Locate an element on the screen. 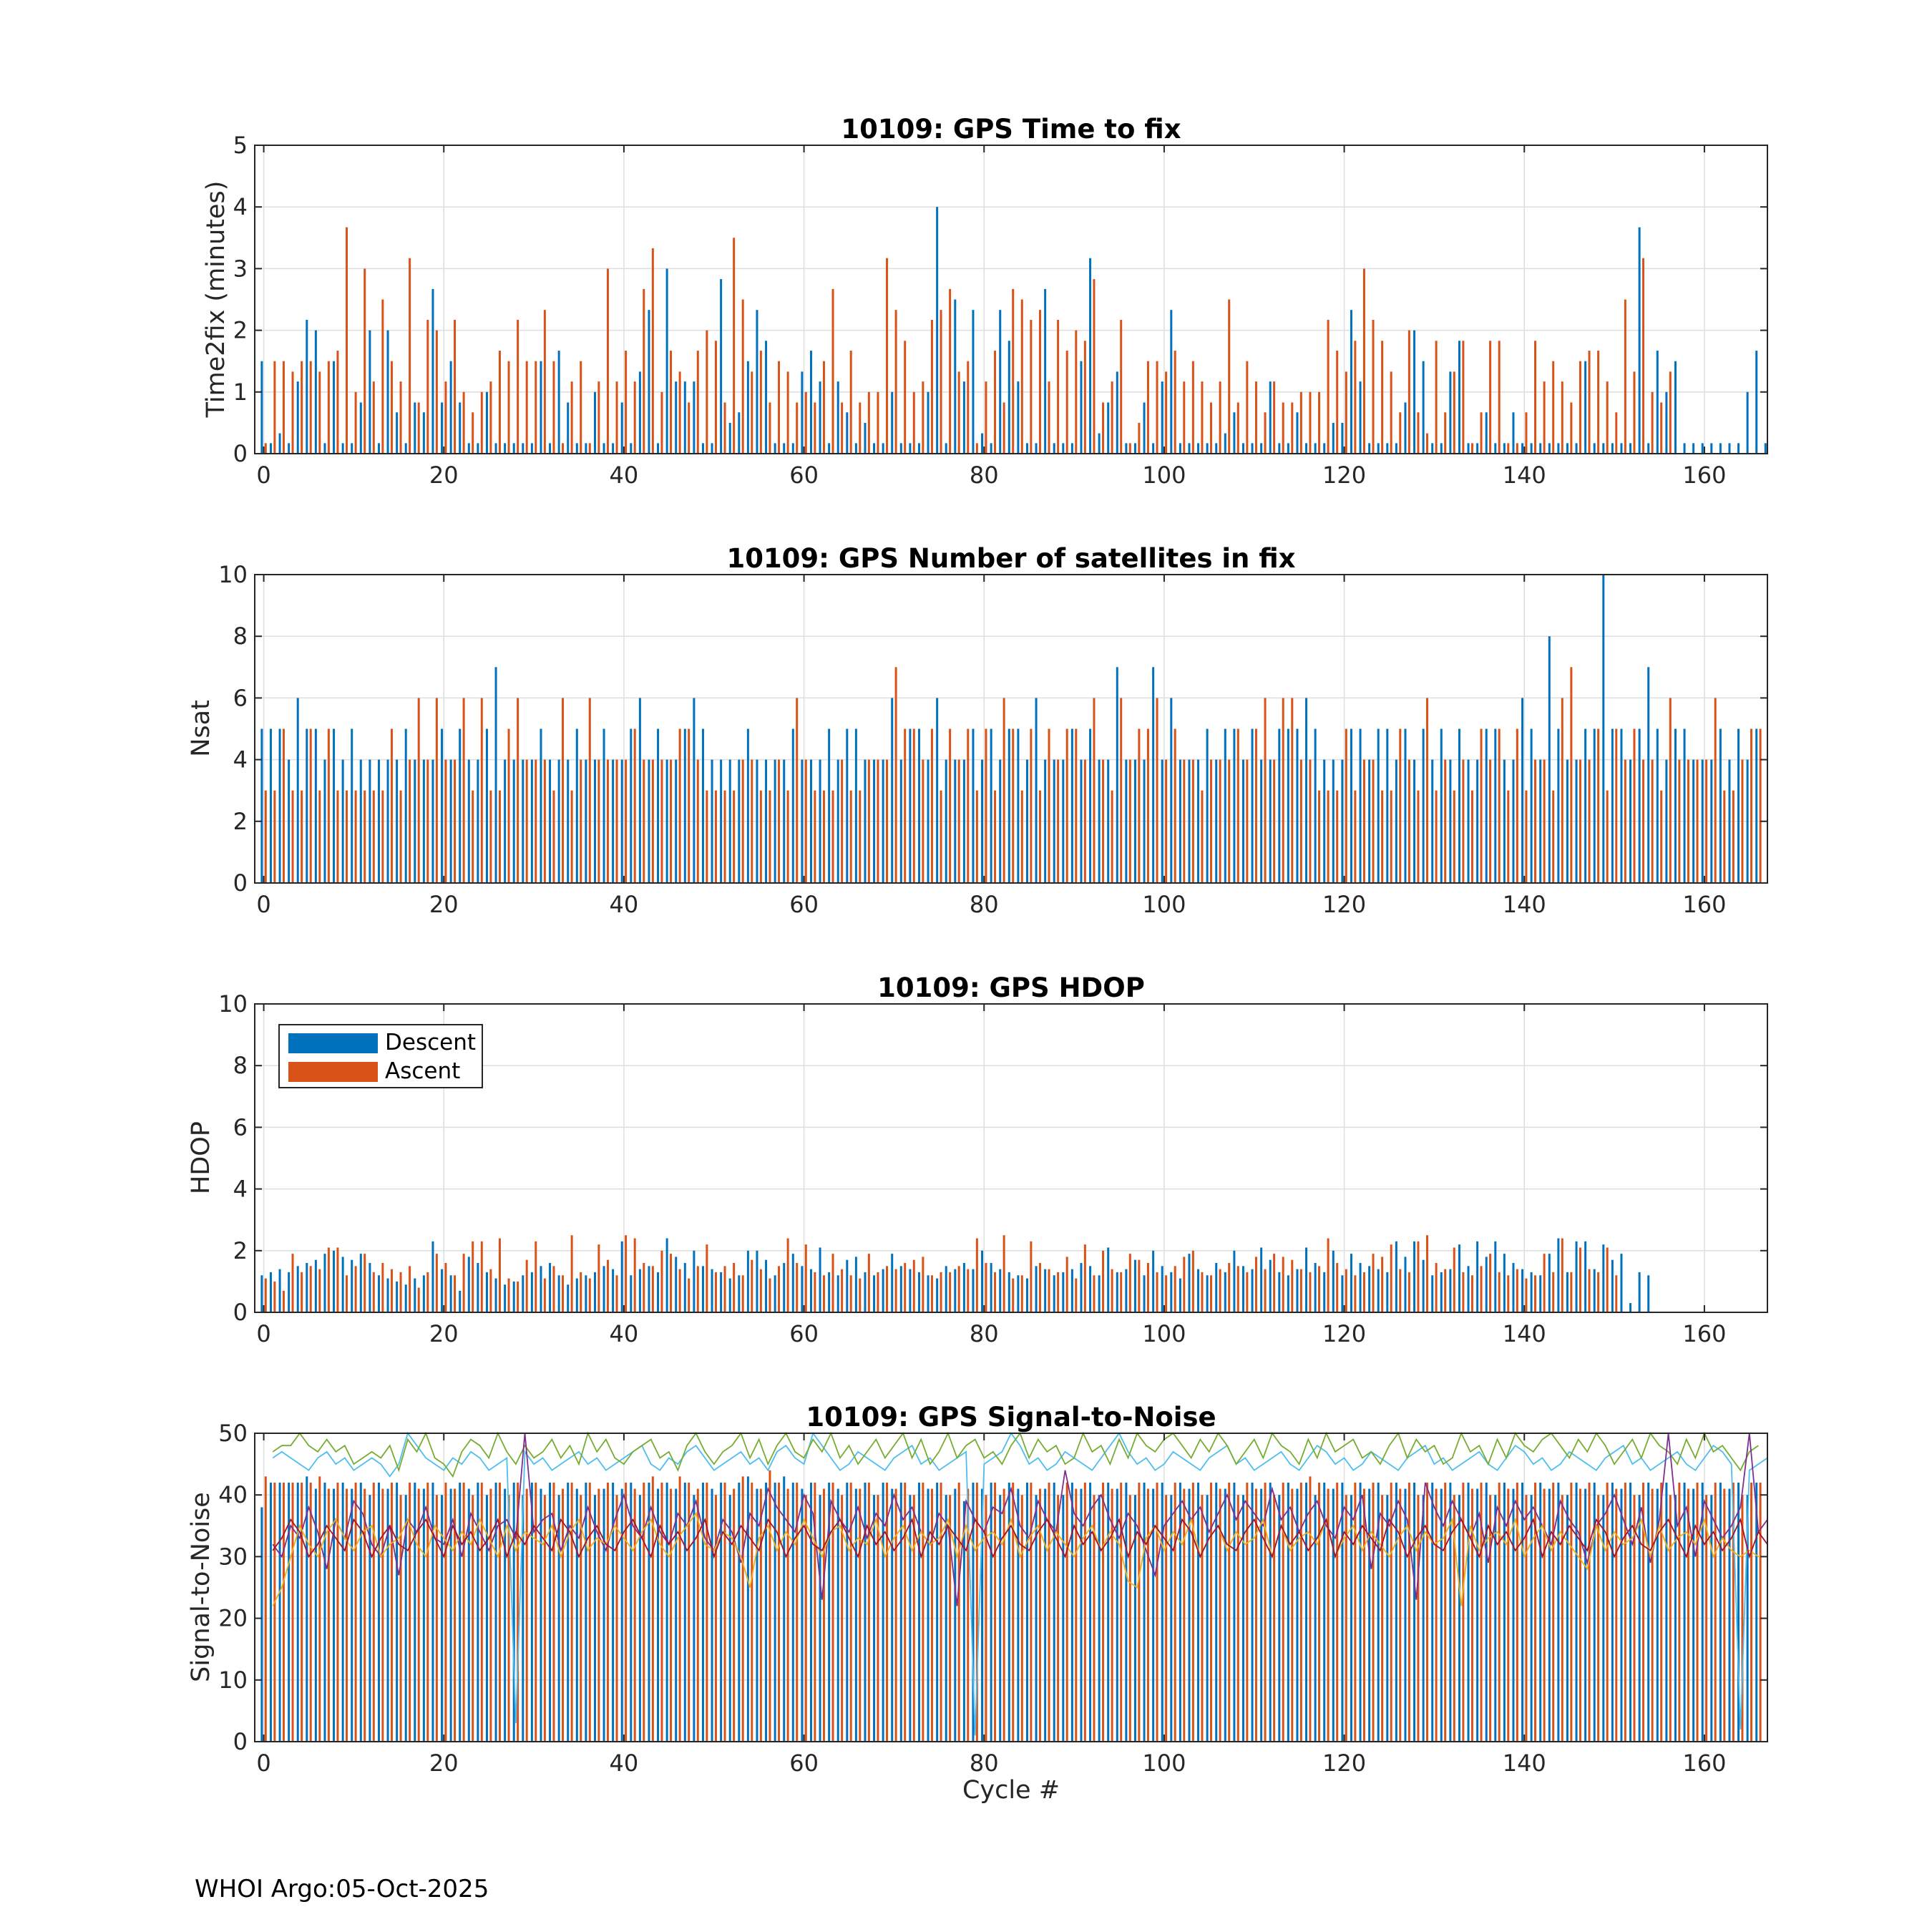  x-tick-label: 40 is located at coordinates (624, 904).